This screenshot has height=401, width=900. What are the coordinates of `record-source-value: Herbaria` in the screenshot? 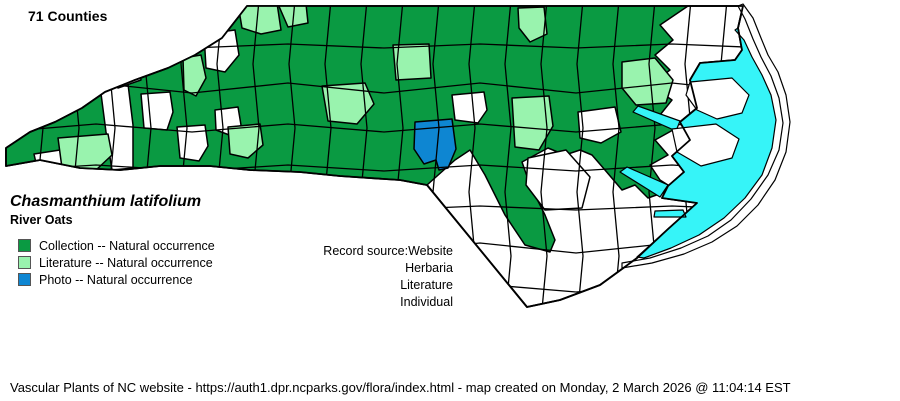 It's located at (429, 268).